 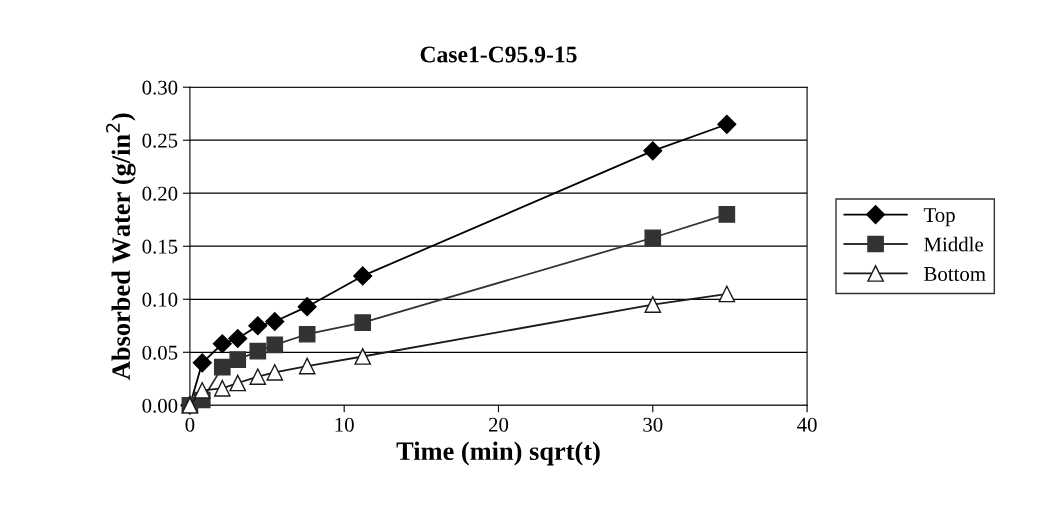 I want to click on y-tick-label: 0.00, so click(x=160, y=405).